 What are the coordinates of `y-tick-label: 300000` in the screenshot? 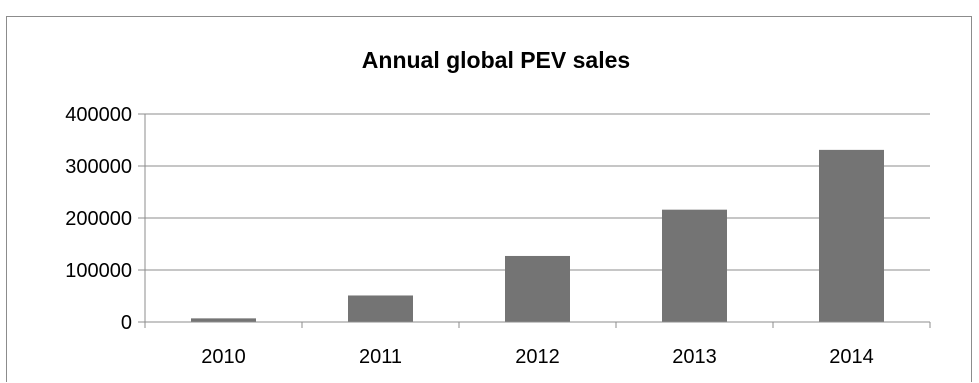 It's located at (98, 167).